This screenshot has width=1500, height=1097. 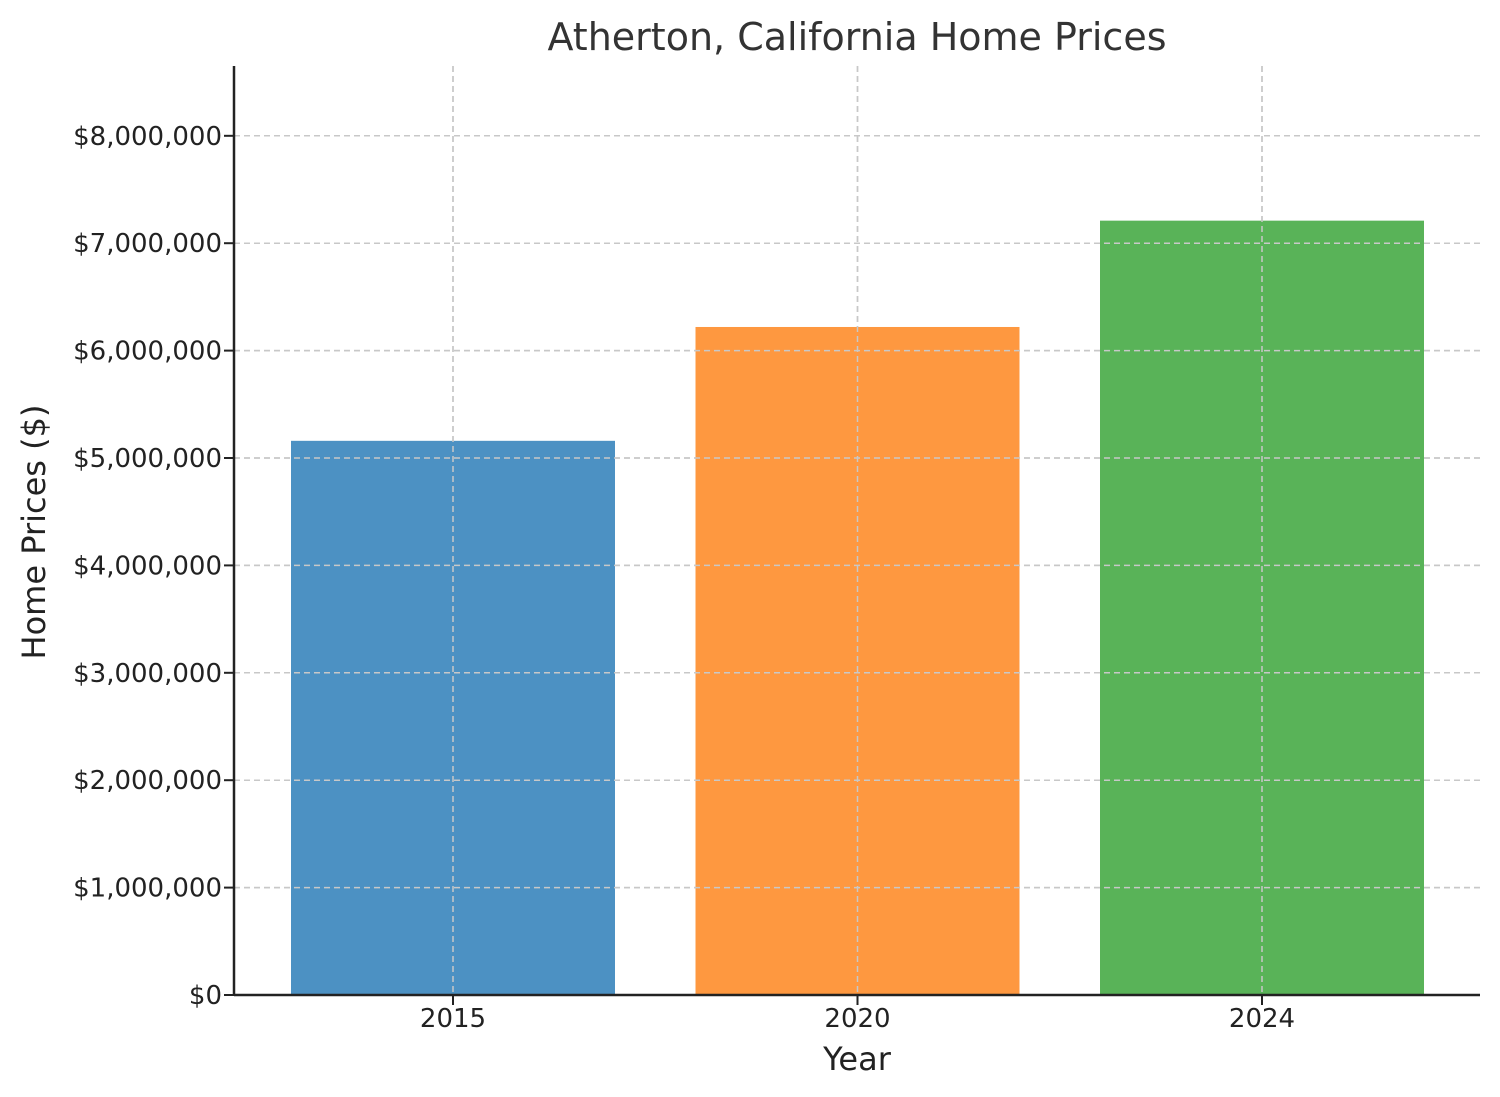 What do you see at coordinates (147, 352) in the screenshot?
I see `y-tick-label: $6,000,000` at bounding box center [147, 352].